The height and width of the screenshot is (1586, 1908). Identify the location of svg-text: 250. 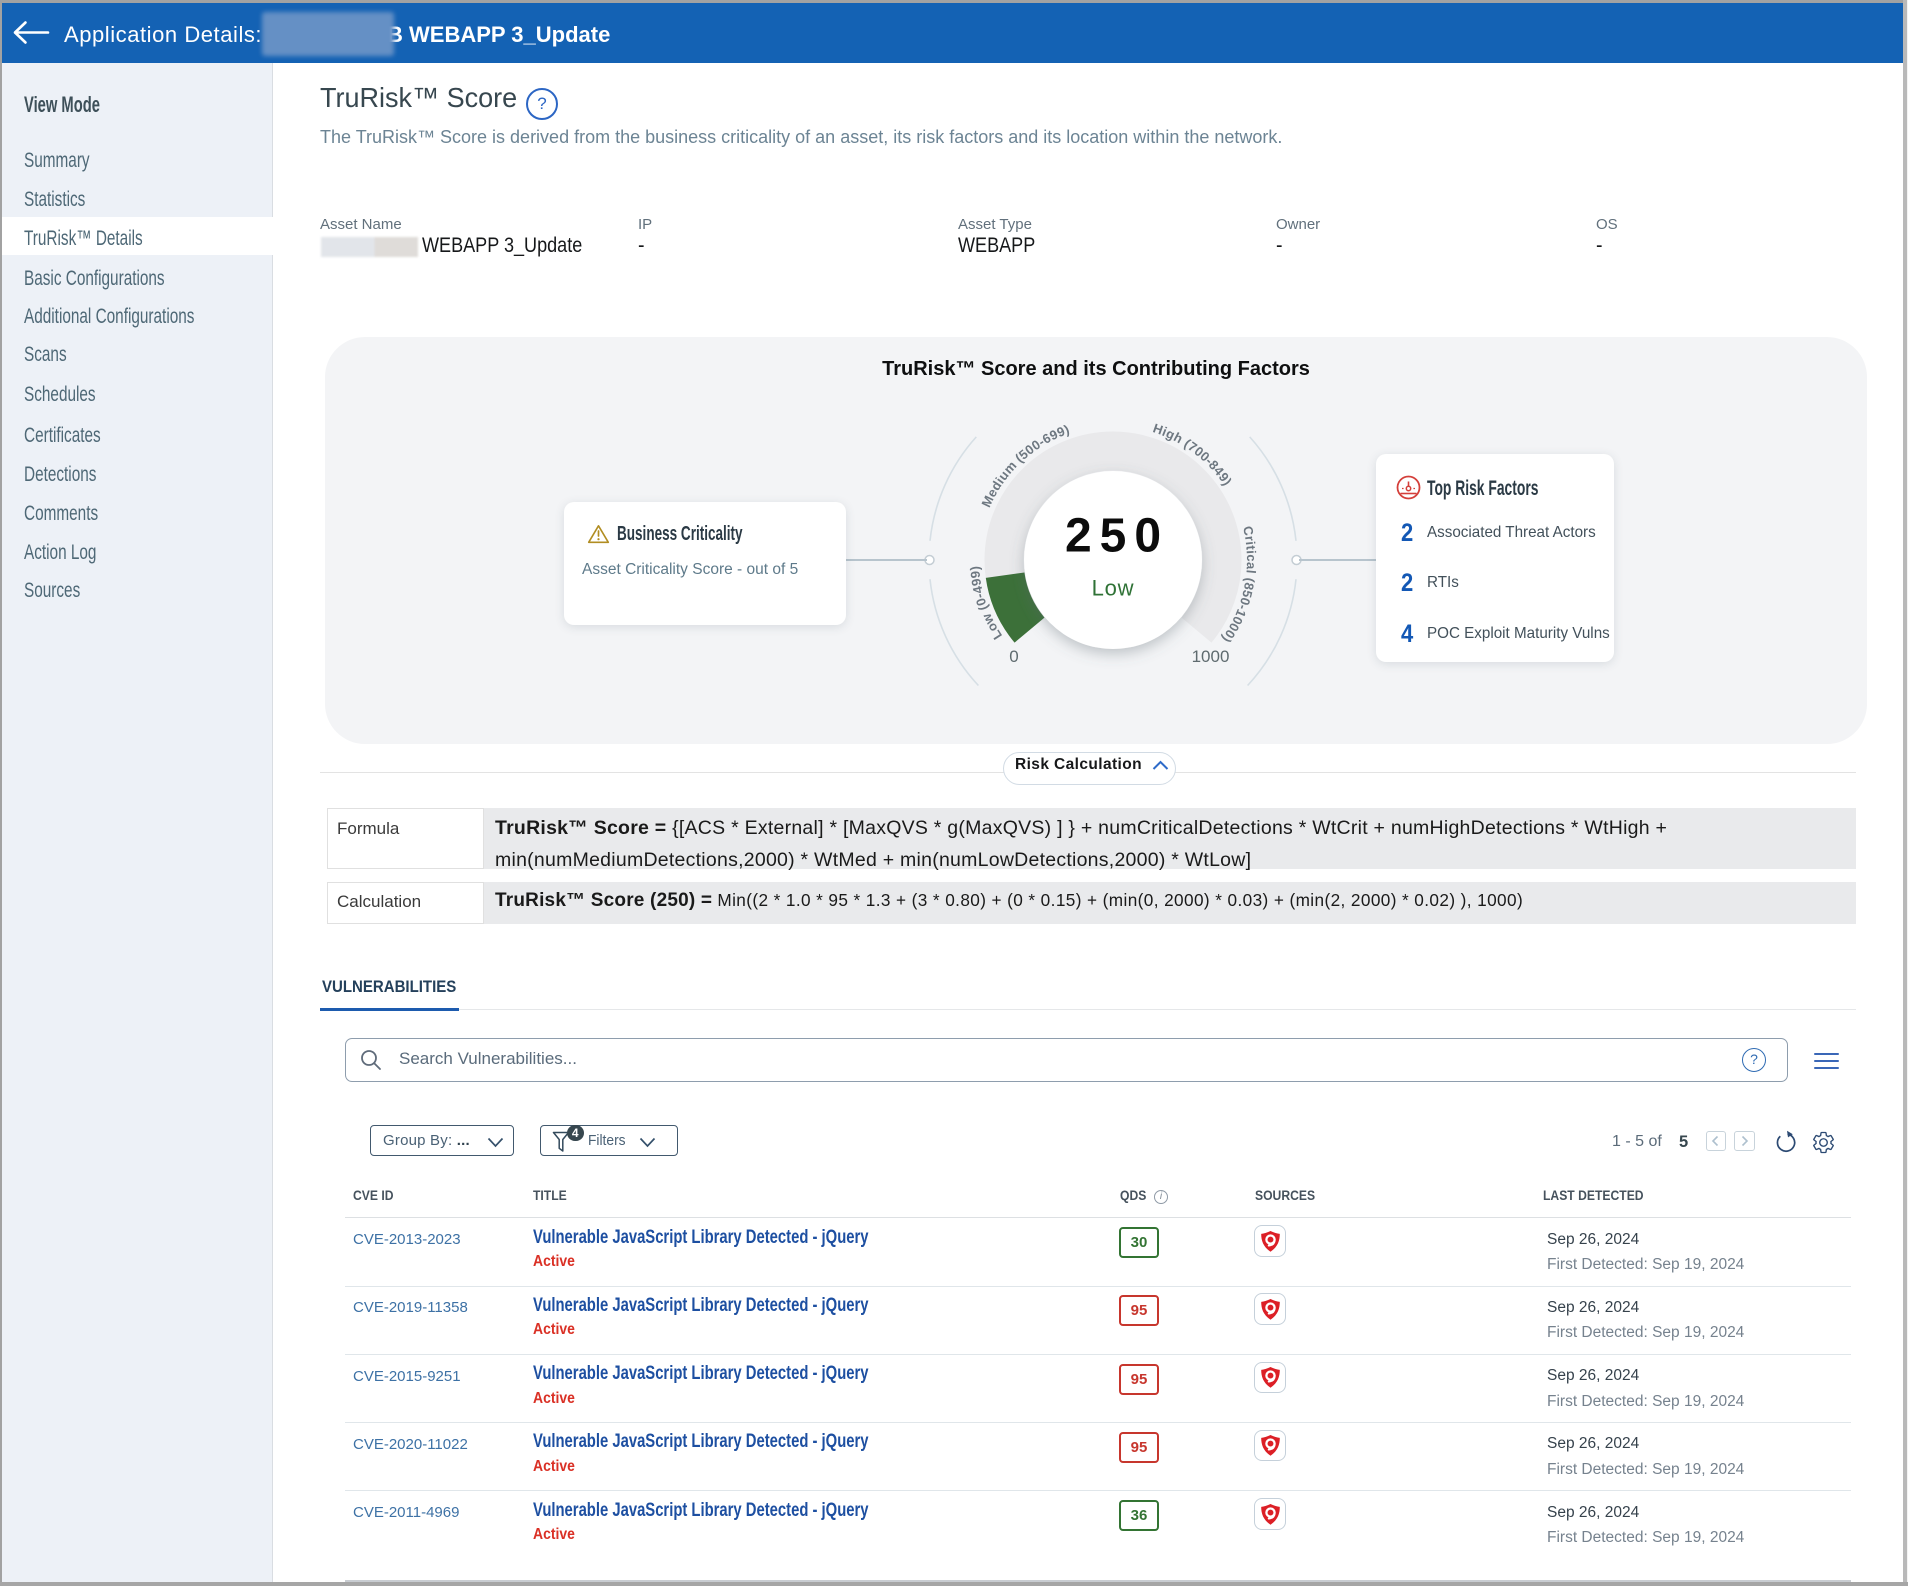
(1117, 536).